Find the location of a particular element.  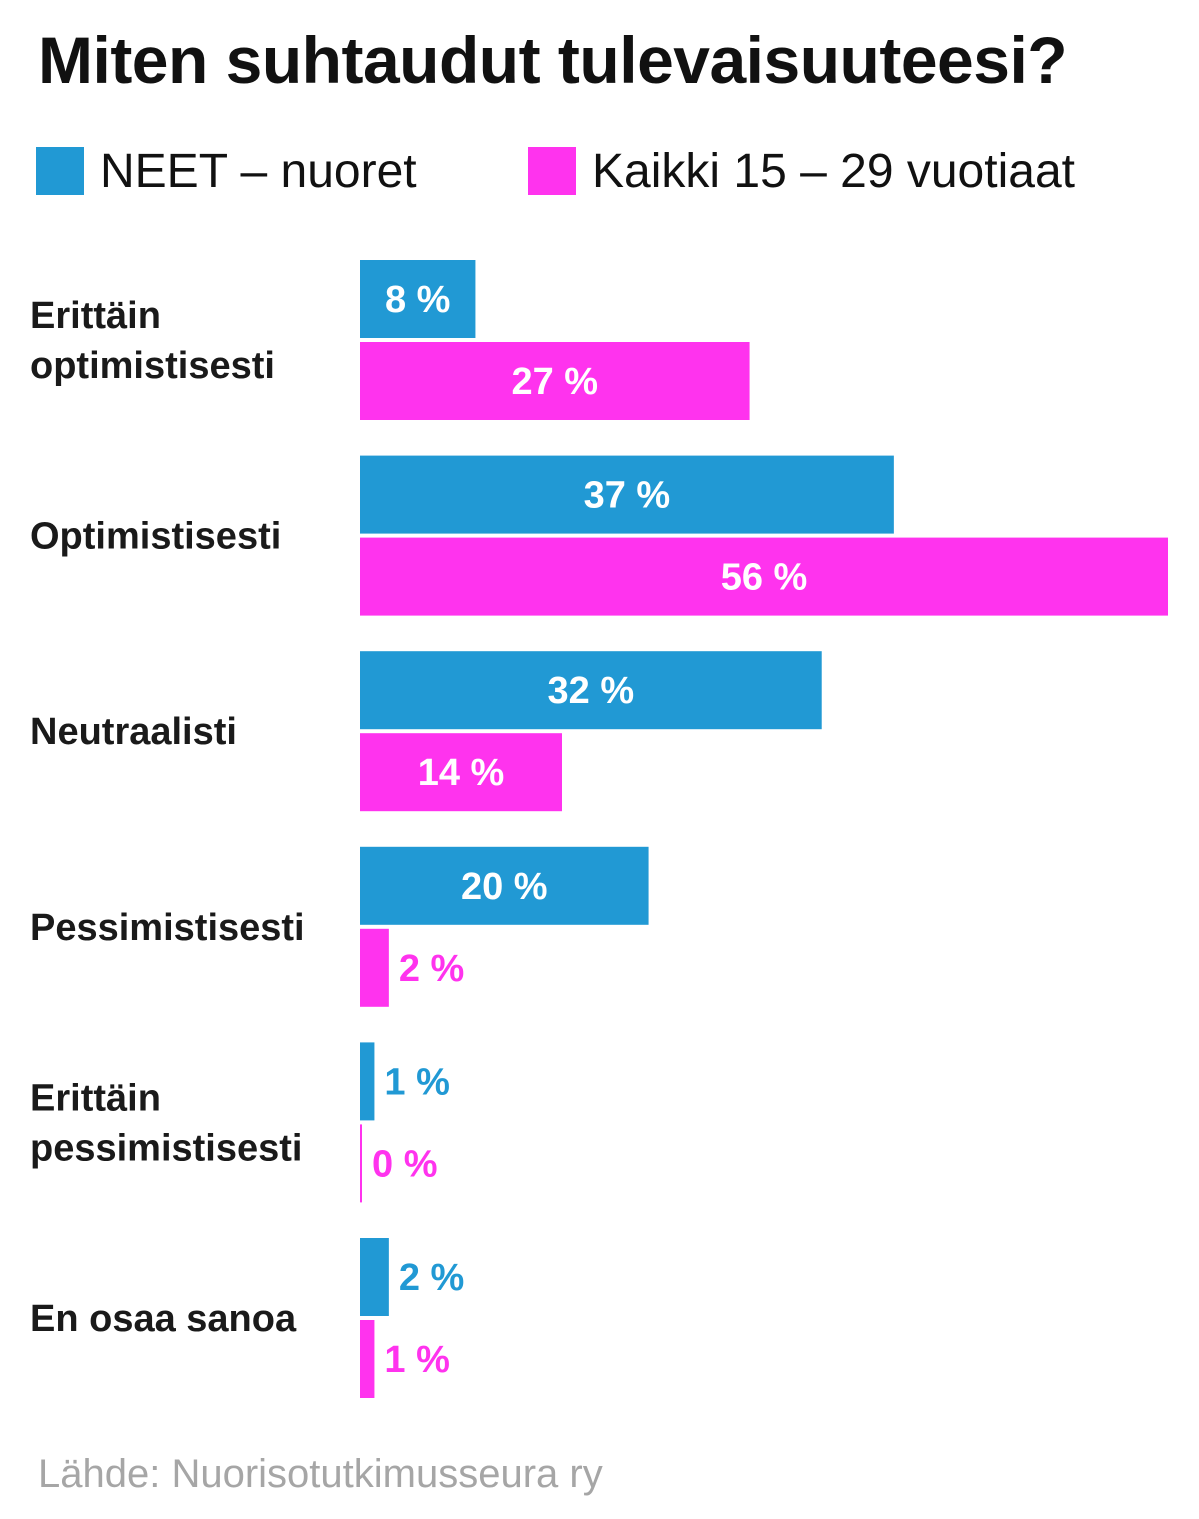

legend-swatch-neet is located at coordinates (60, 171).